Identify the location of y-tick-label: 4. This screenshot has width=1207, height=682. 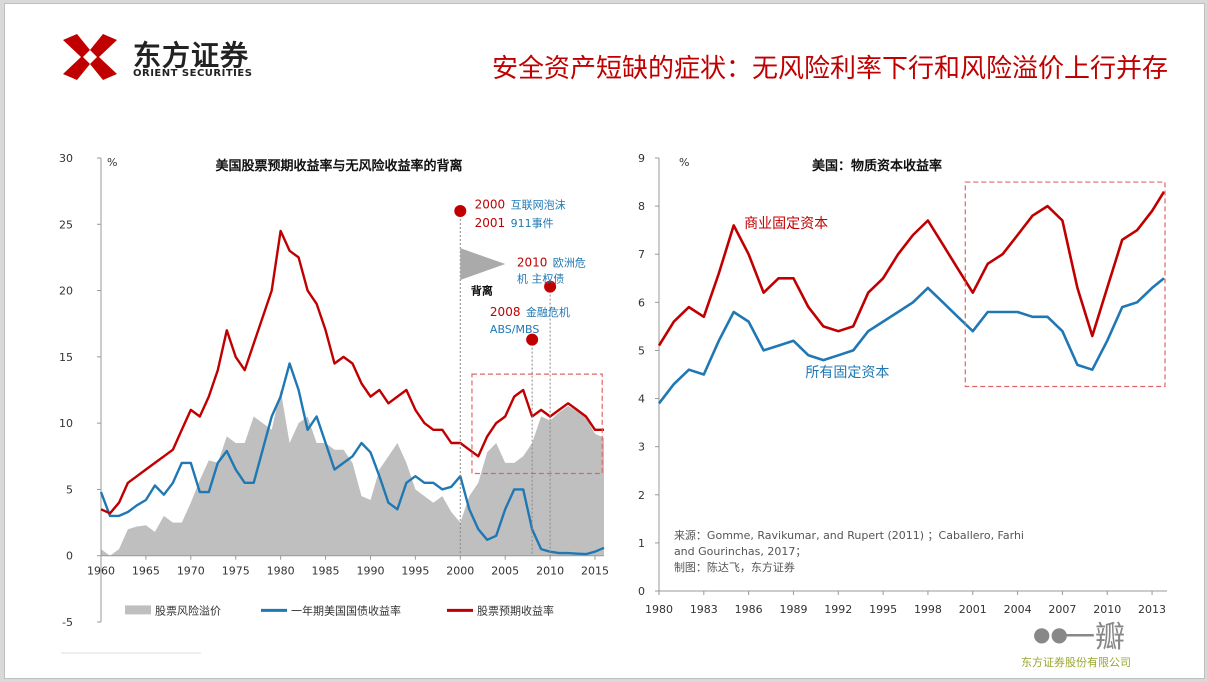
(641, 399).